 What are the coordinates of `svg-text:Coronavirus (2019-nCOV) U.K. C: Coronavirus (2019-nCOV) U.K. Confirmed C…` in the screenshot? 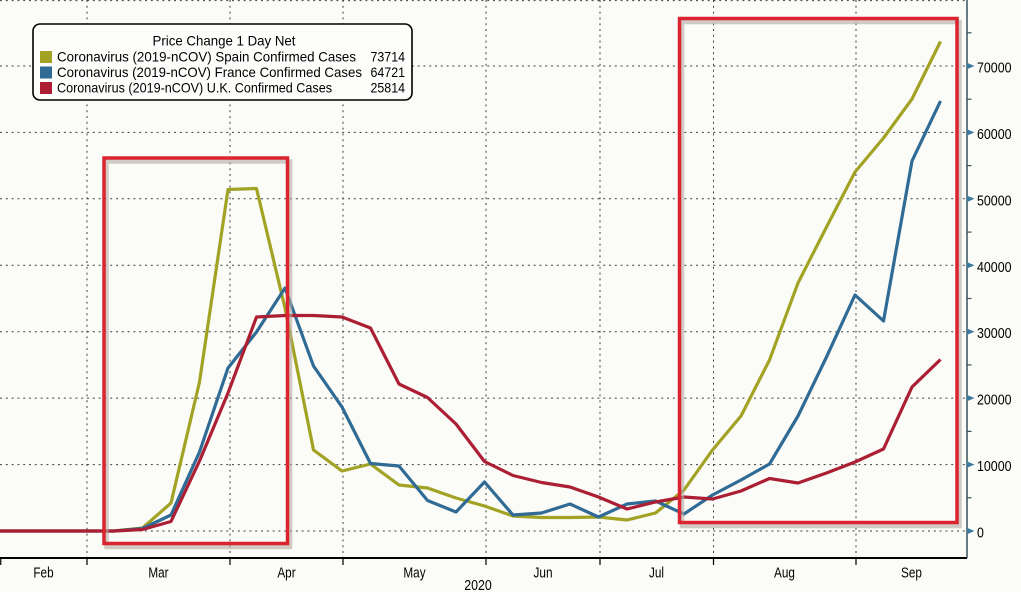 It's located at (194, 88).